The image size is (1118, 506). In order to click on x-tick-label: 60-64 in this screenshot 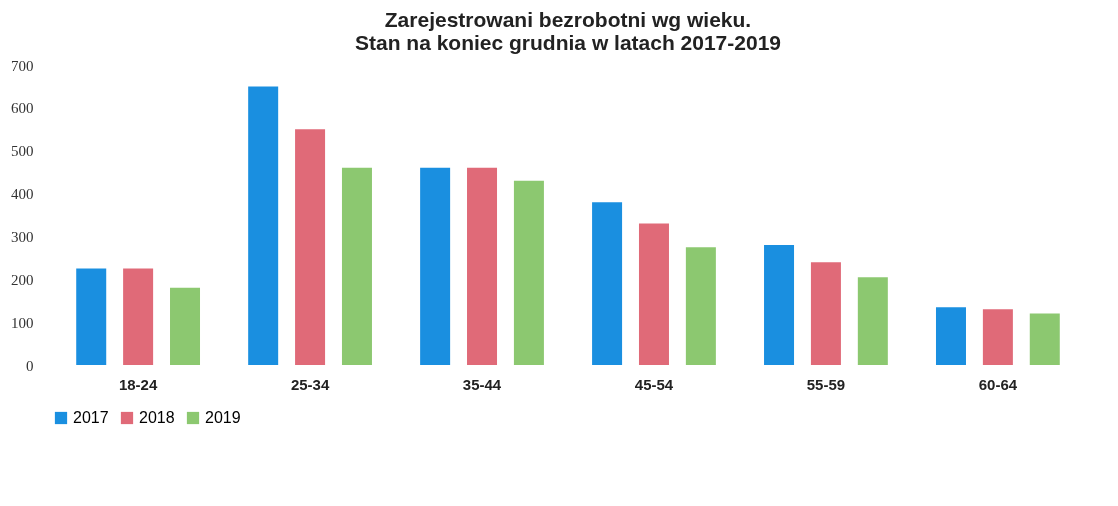, I will do `click(998, 384)`.